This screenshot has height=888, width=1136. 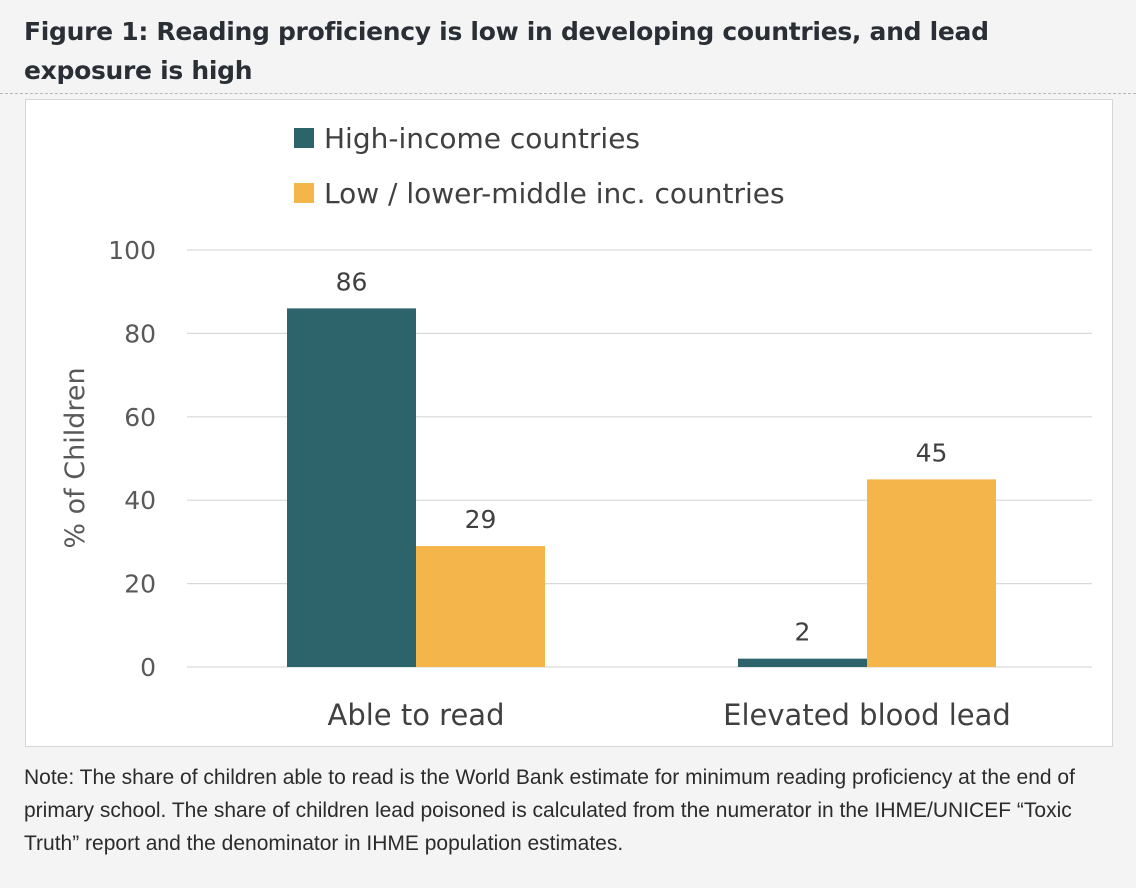 I want to click on y-tick-label: 80, so click(x=140, y=333).